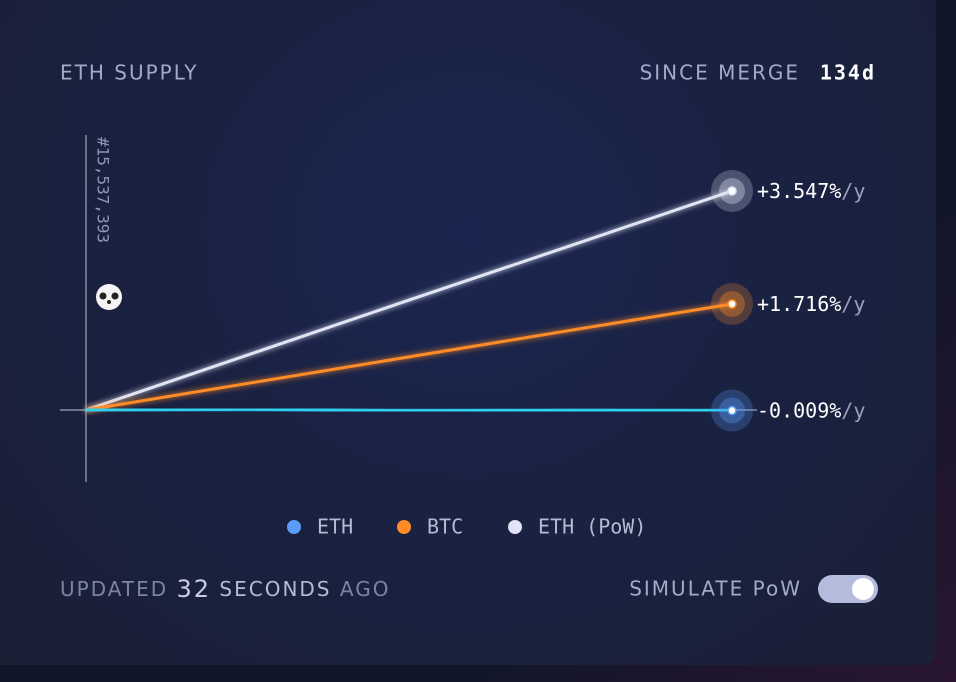  Describe the element at coordinates (592, 527) in the screenshot. I see `legend-label: ETH (PoW)` at that location.